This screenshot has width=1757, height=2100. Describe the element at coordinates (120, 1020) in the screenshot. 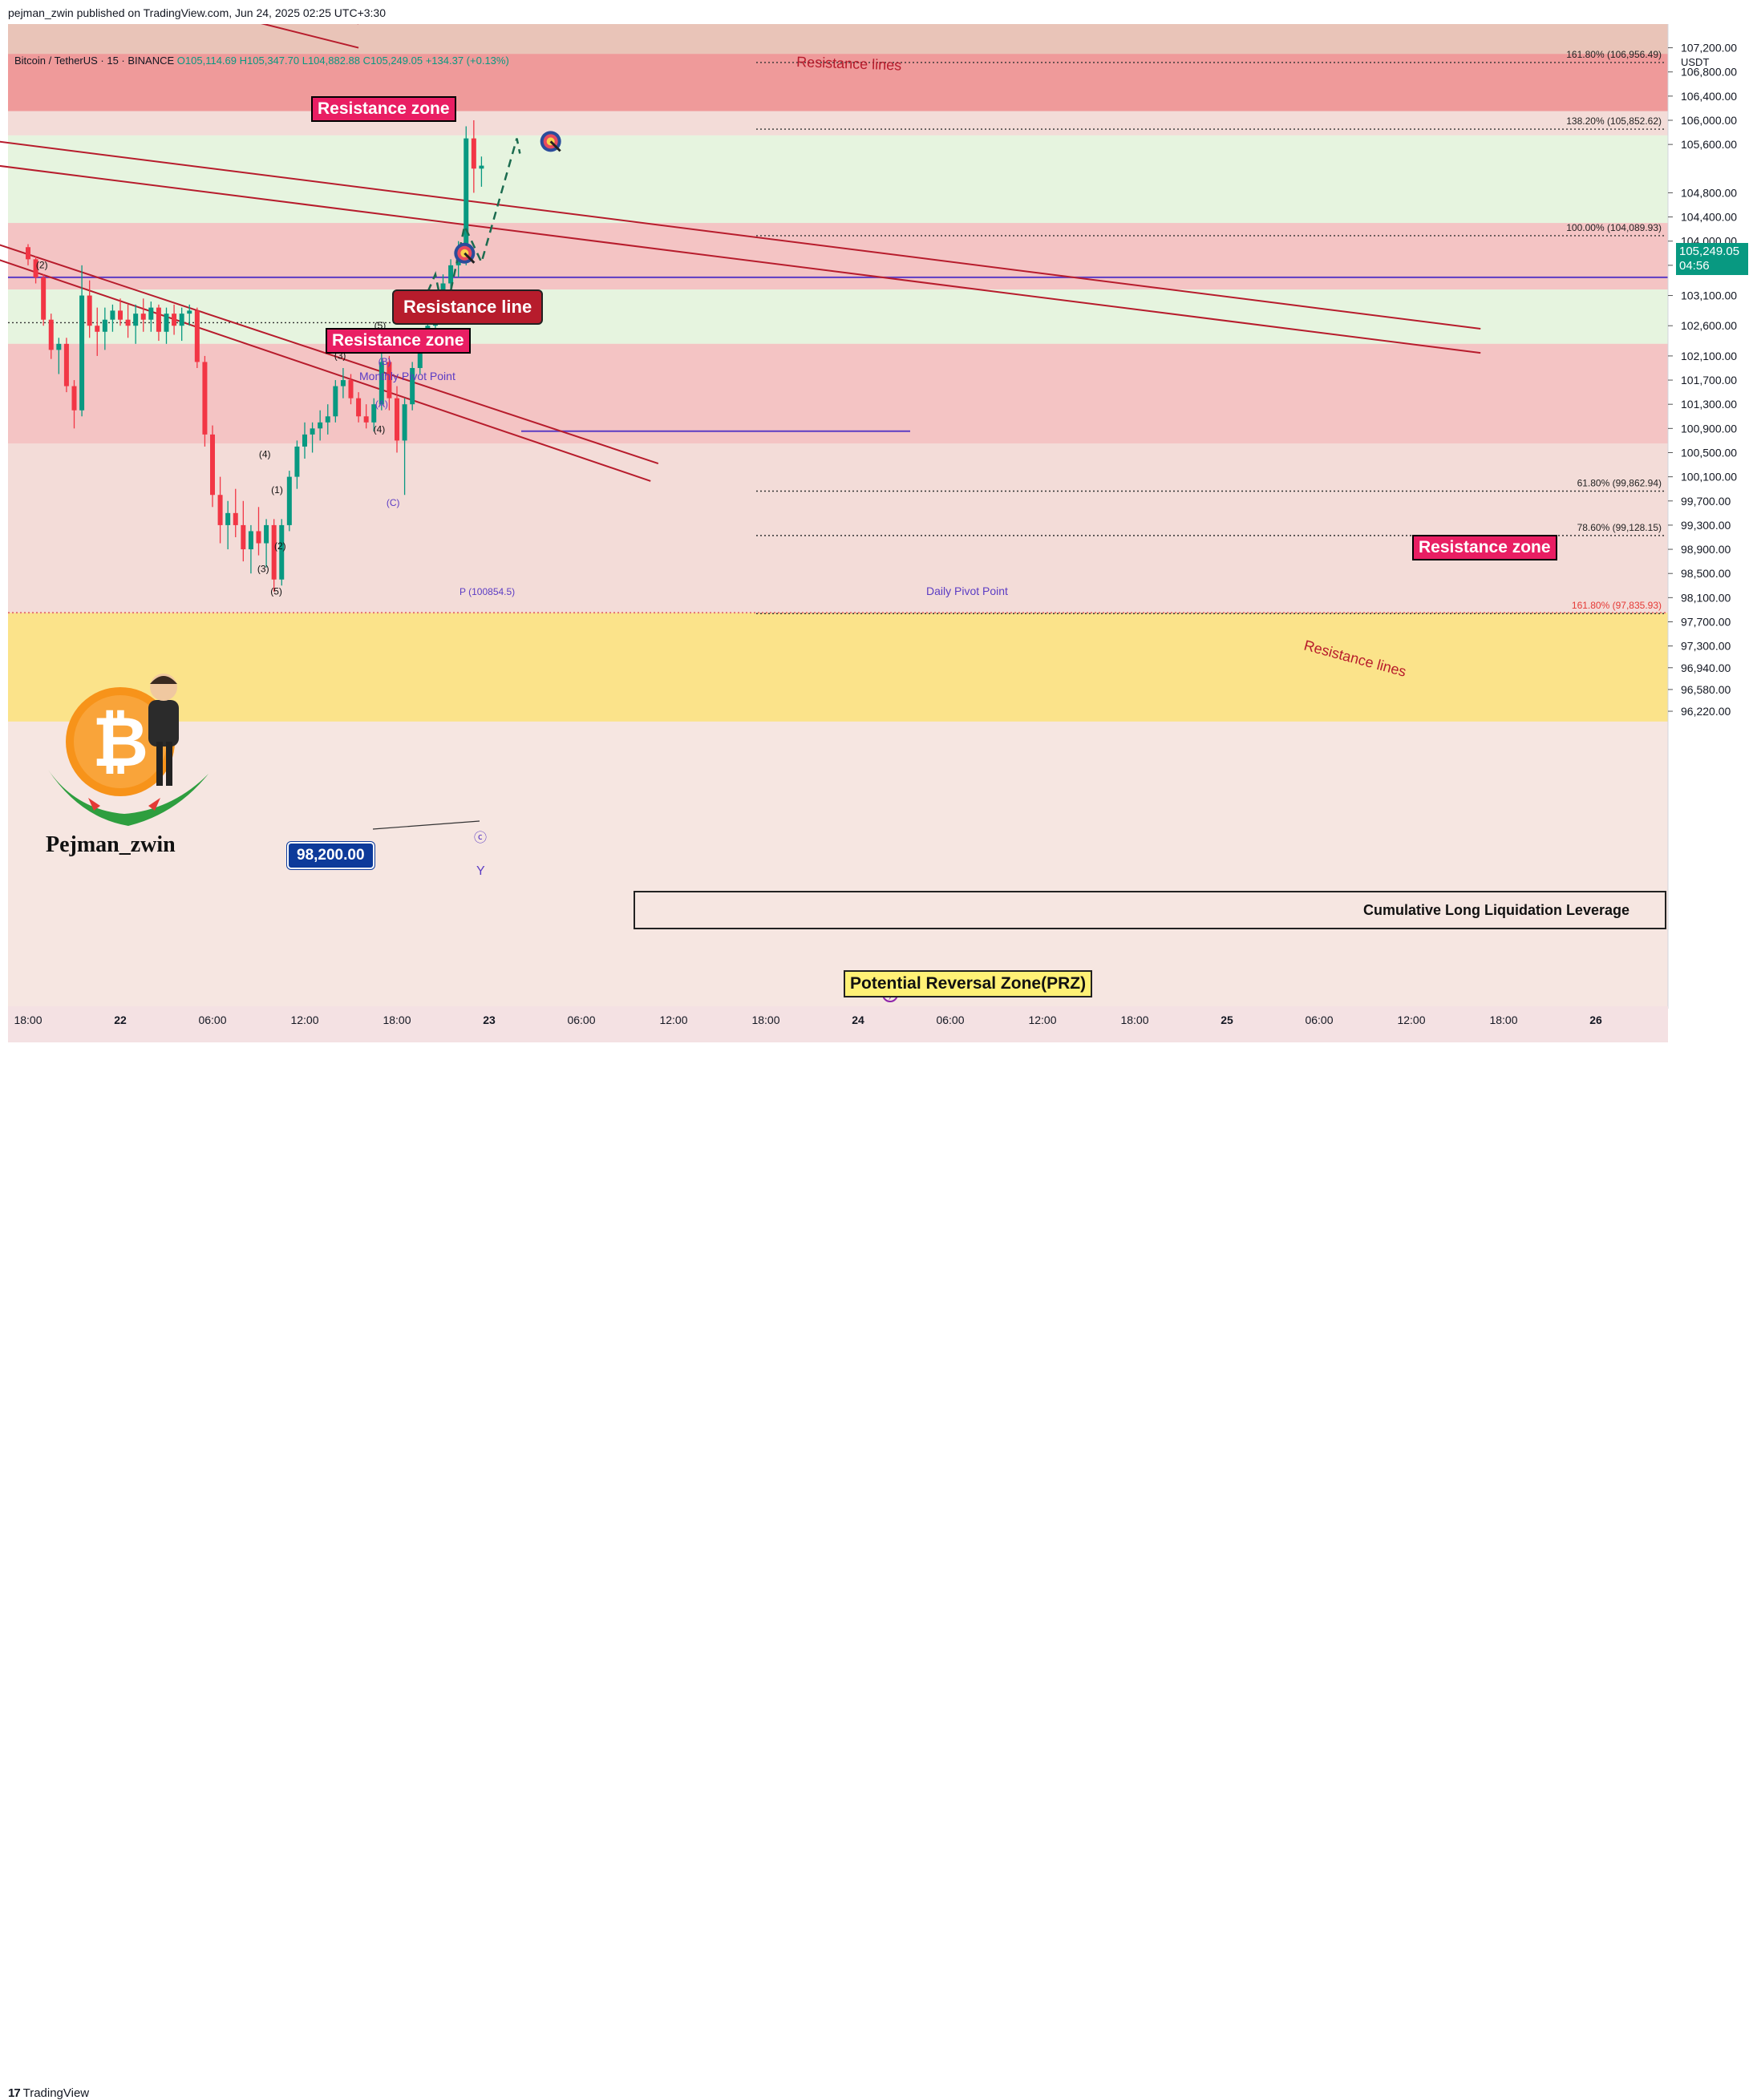

I see `time-tick-1: 22` at that location.